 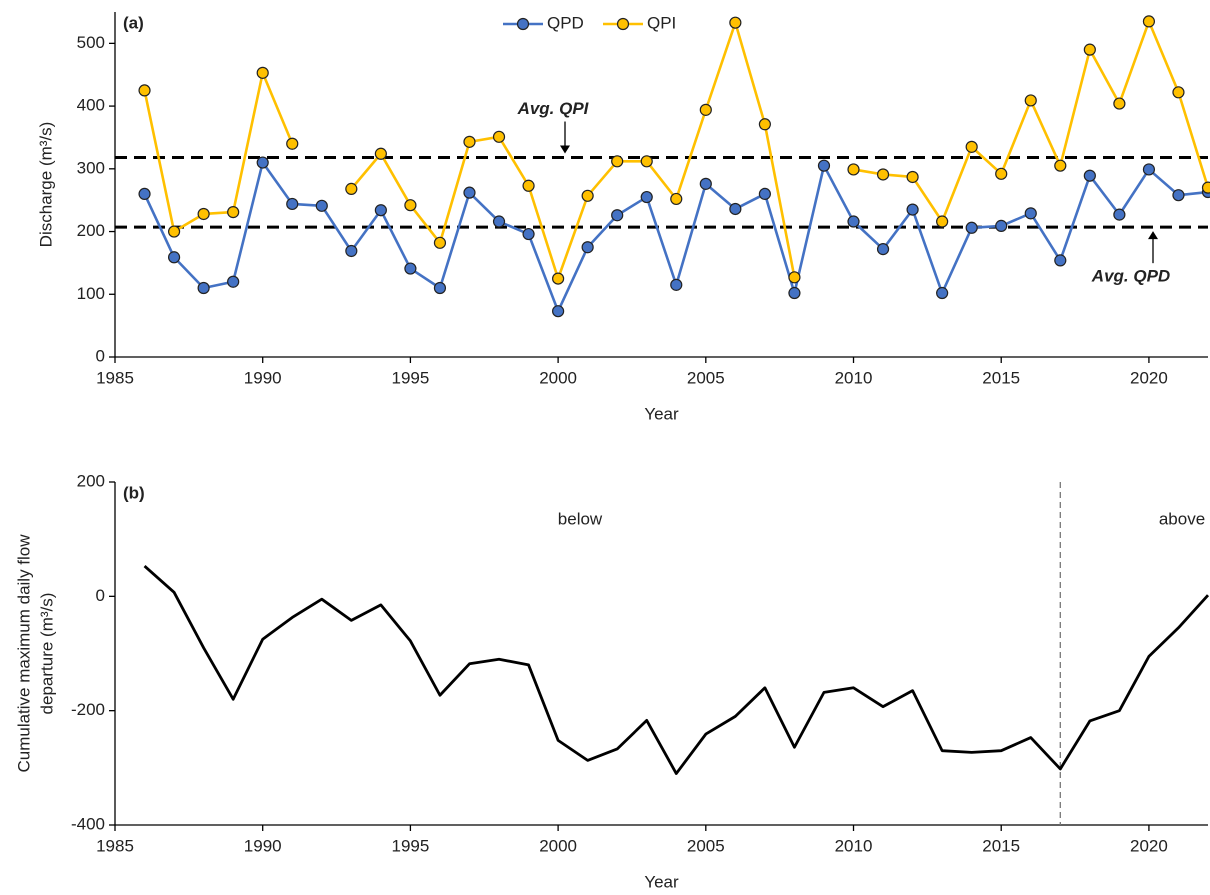 I want to click on y-tick-label: 500, so click(x=91, y=42).